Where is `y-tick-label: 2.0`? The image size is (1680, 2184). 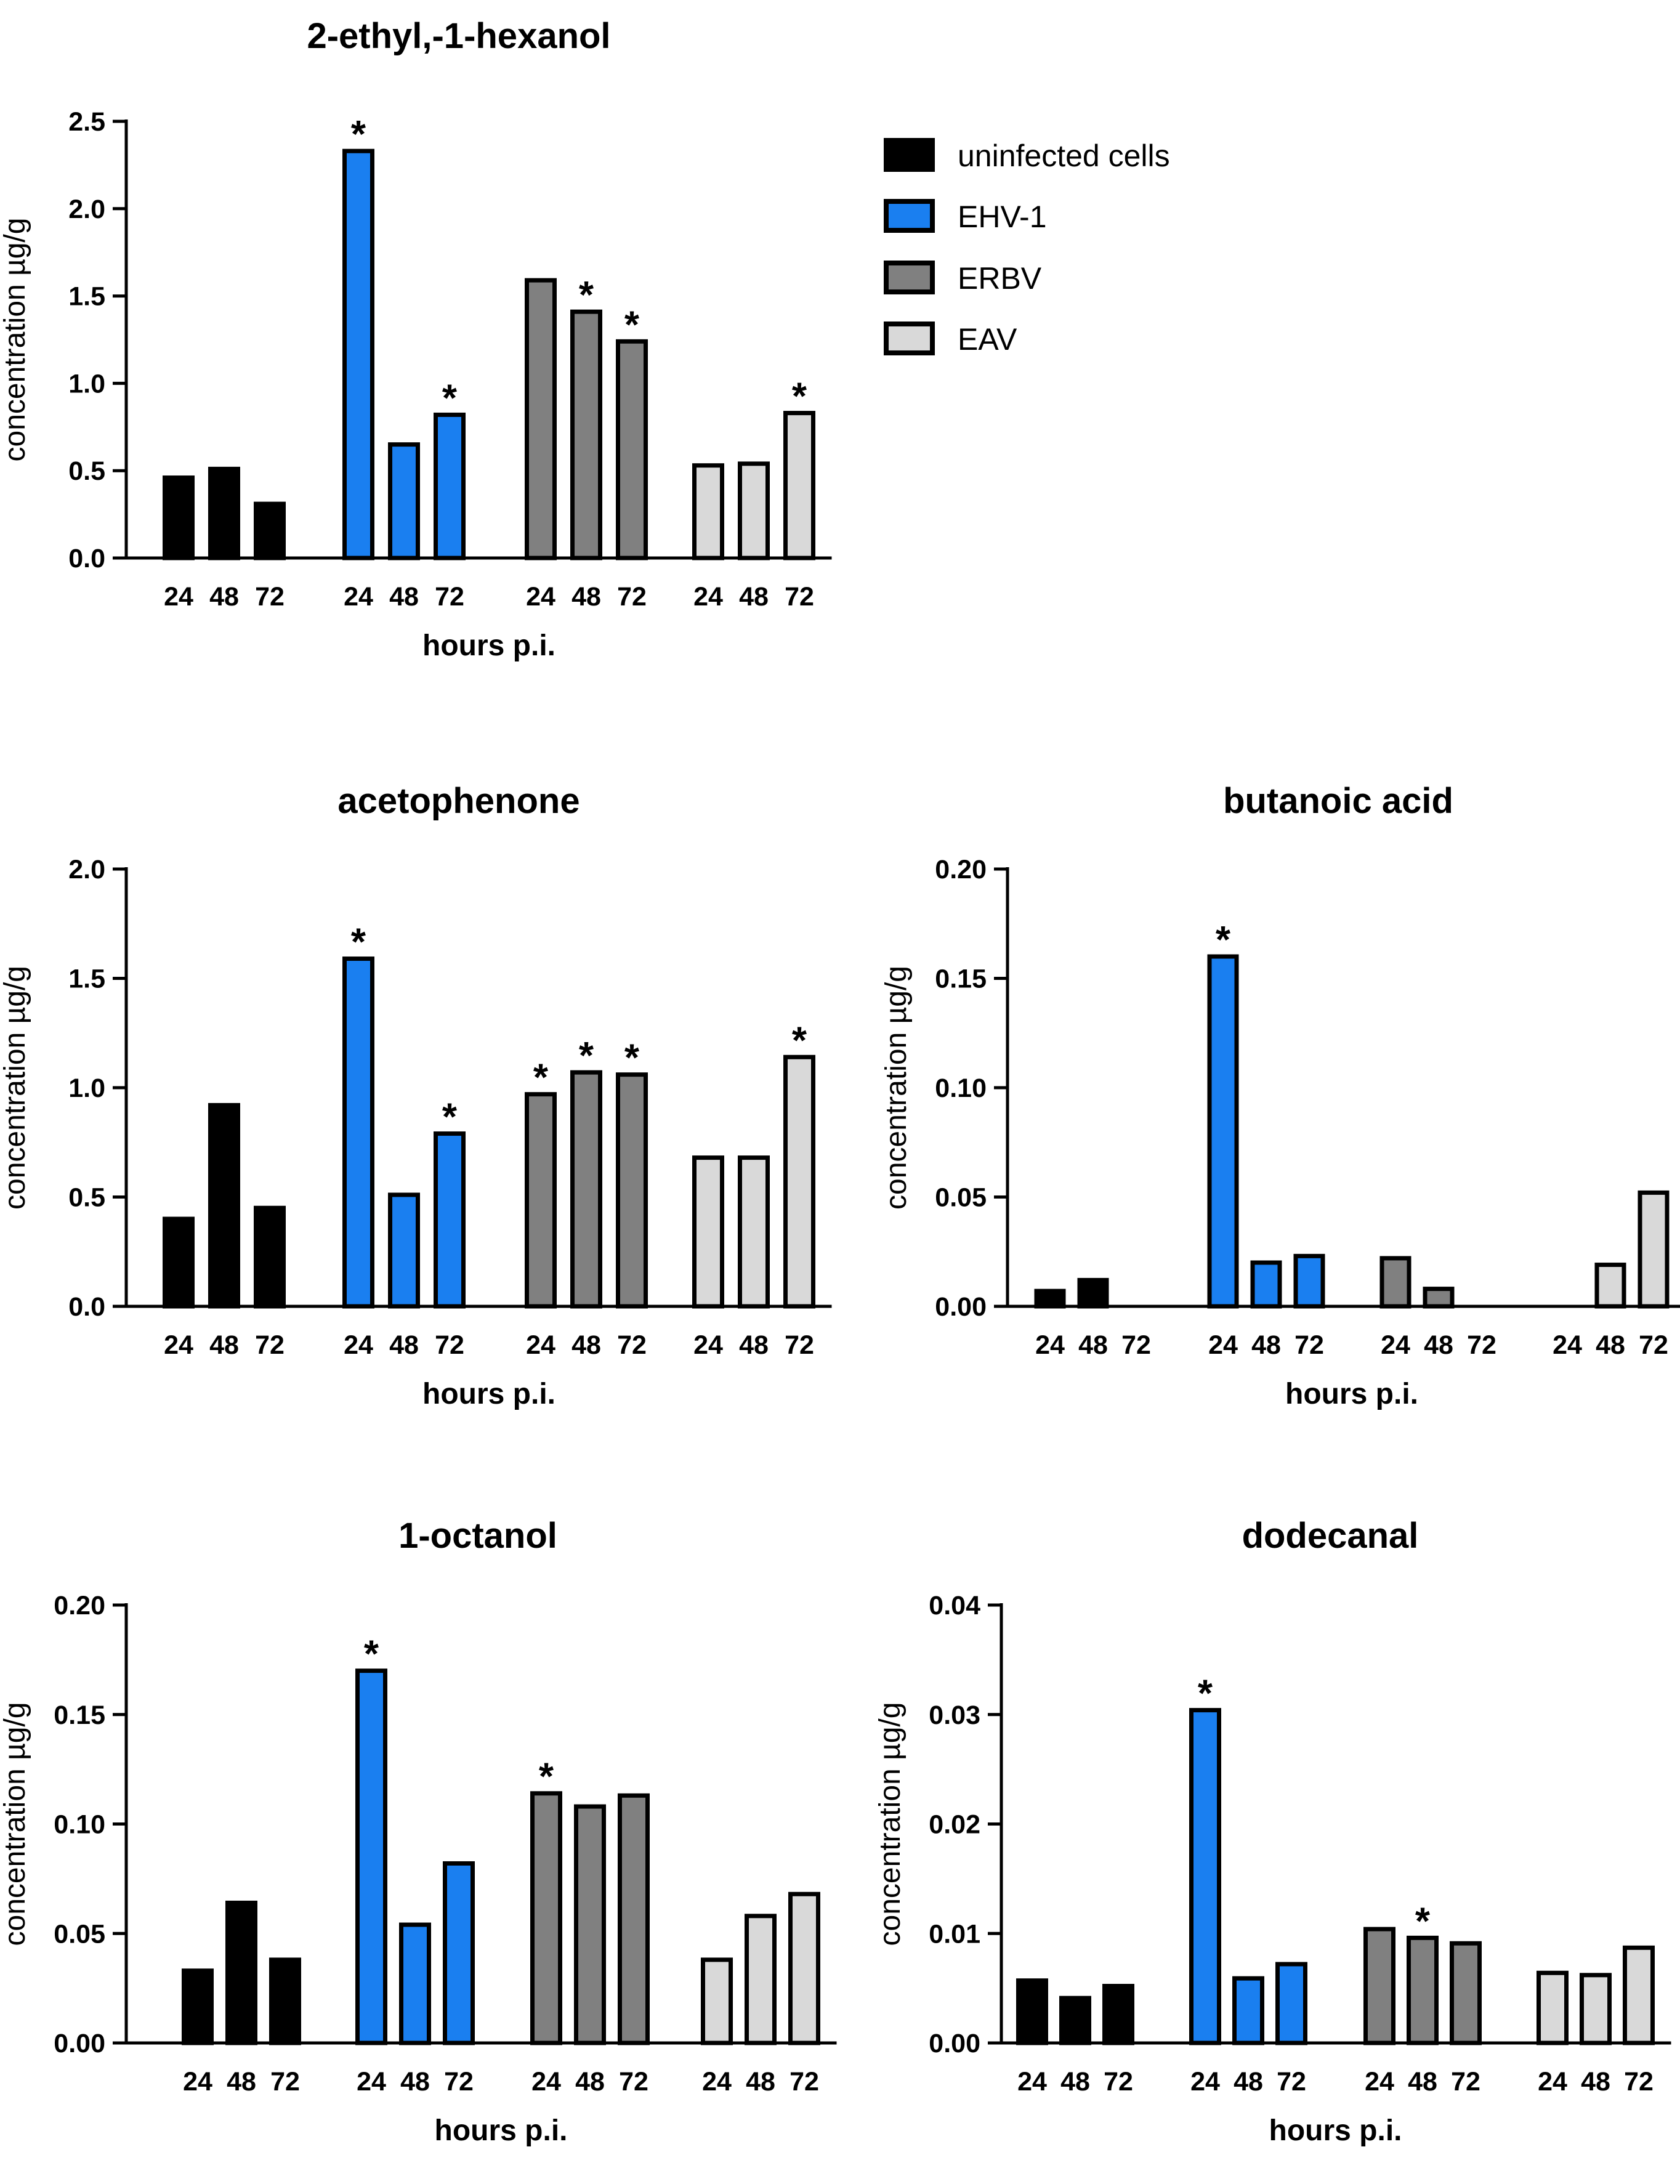 y-tick-label: 2.0 is located at coordinates (86, 870).